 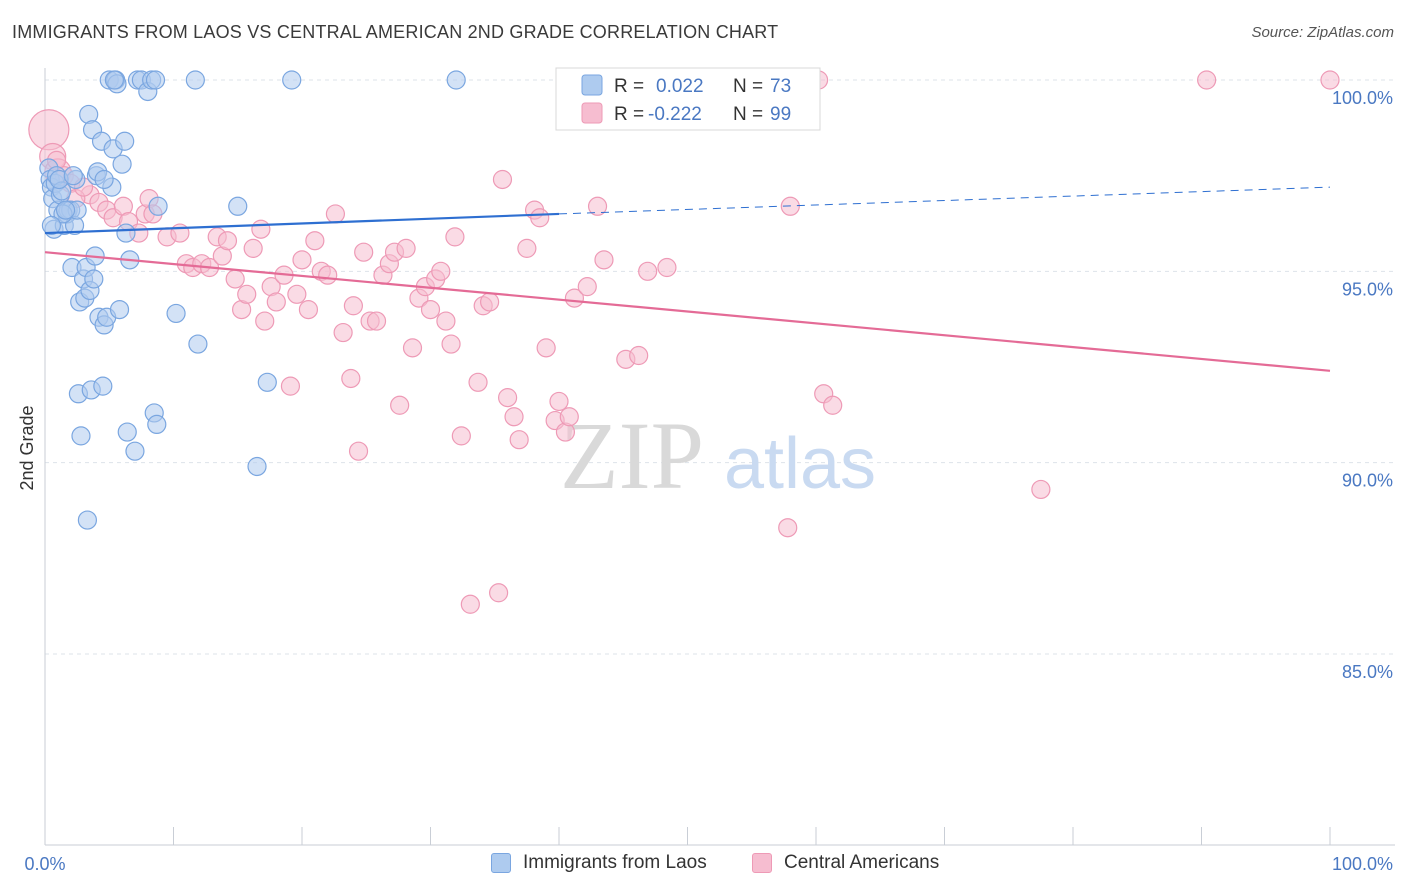 I want to click on watermark-zip: ZIP, so click(x=632, y=455).